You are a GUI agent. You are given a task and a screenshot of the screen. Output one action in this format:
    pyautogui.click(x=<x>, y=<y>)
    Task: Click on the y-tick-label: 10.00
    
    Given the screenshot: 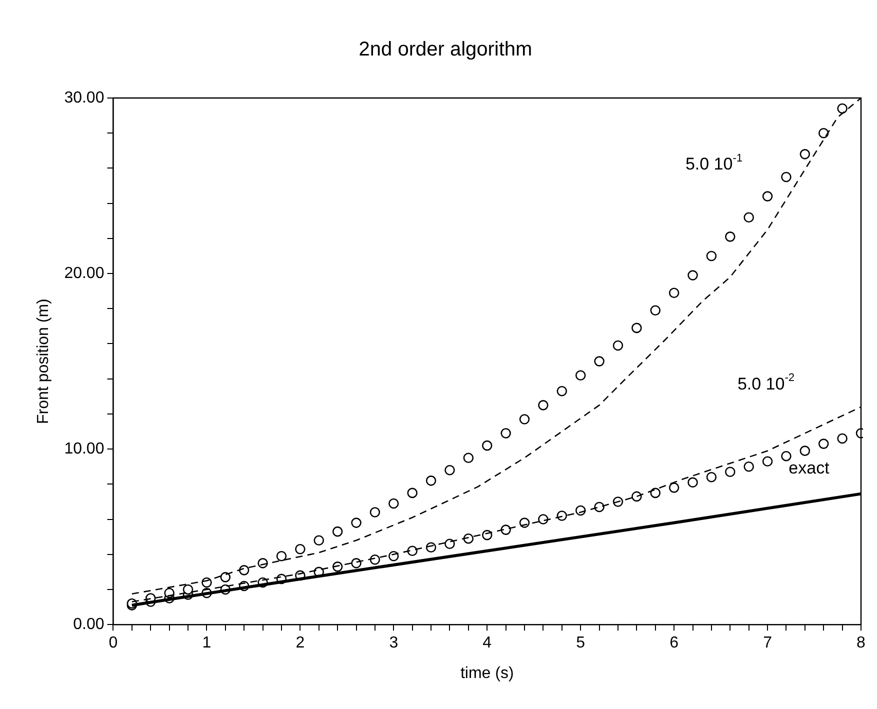 What is the action you would take?
    pyautogui.click(x=84, y=449)
    